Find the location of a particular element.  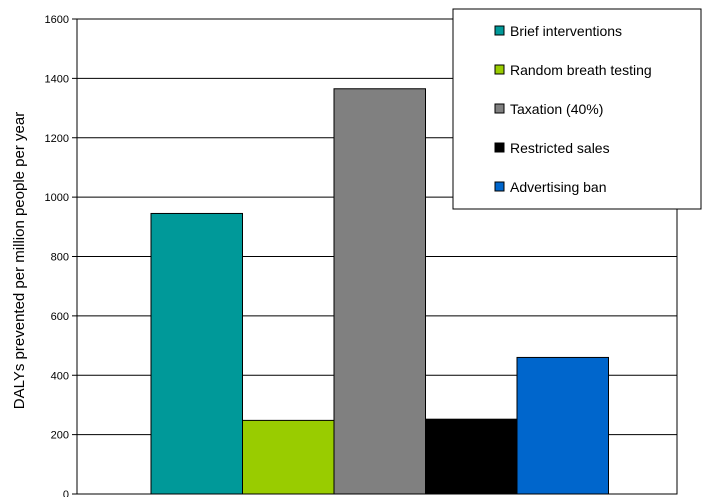

y-tick-label: 600 is located at coordinates (60, 317).